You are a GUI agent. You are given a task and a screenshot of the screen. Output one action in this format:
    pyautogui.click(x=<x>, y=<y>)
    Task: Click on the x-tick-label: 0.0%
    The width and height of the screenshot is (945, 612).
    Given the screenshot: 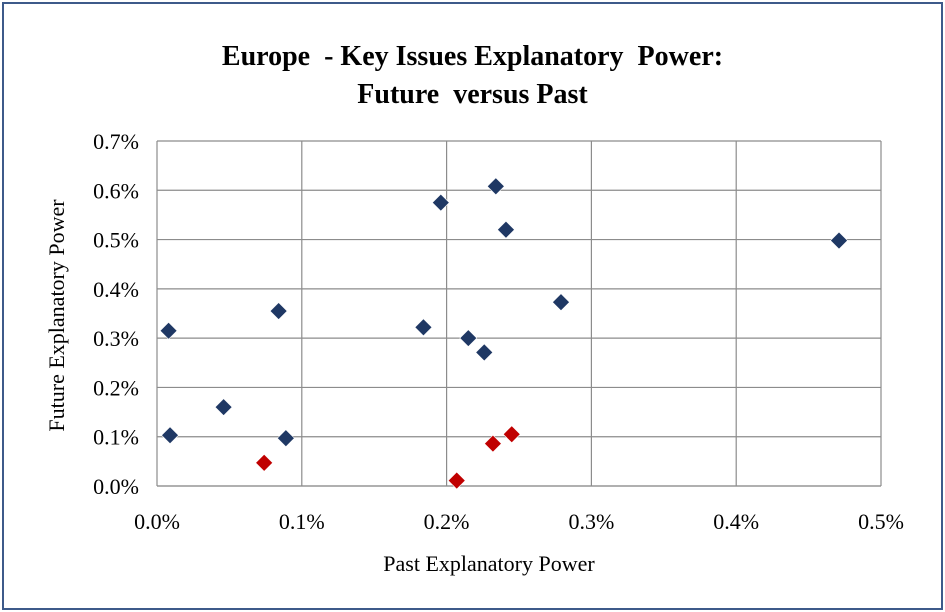 What is the action you would take?
    pyautogui.click(x=157, y=521)
    